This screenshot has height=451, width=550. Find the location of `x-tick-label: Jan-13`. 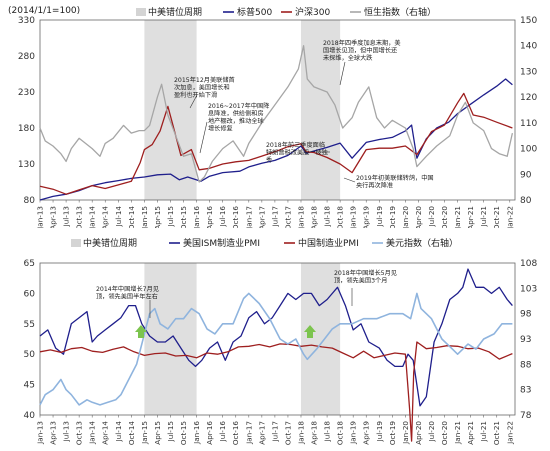

x-tick-label: Jan-13 is located at coordinates (40, 433).